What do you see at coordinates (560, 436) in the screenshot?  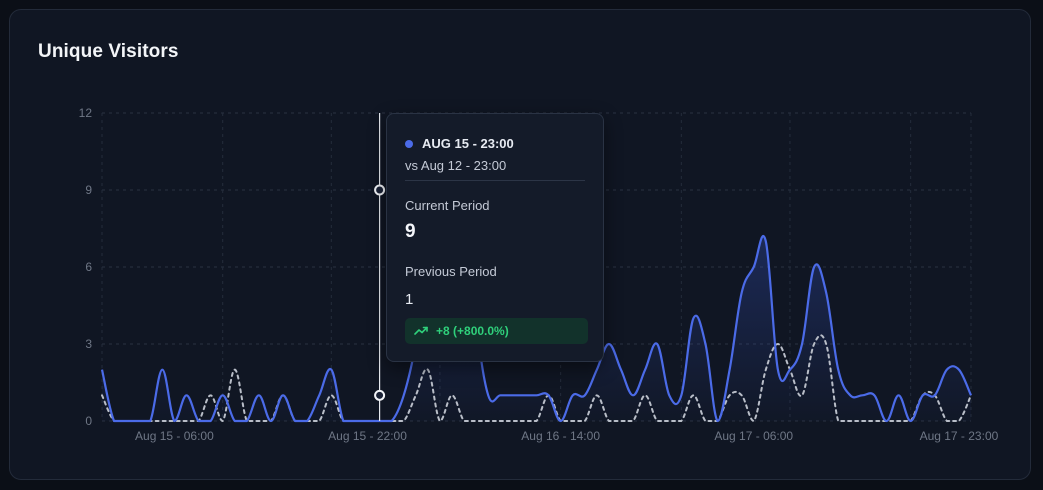 I see `x-tick-label: Aug 16 - 14:00` at bounding box center [560, 436].